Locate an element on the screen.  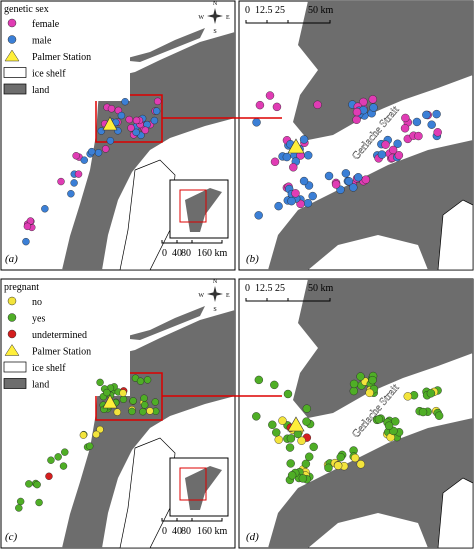
legend-label: Palmer Station is located at coordinates (61, 352).